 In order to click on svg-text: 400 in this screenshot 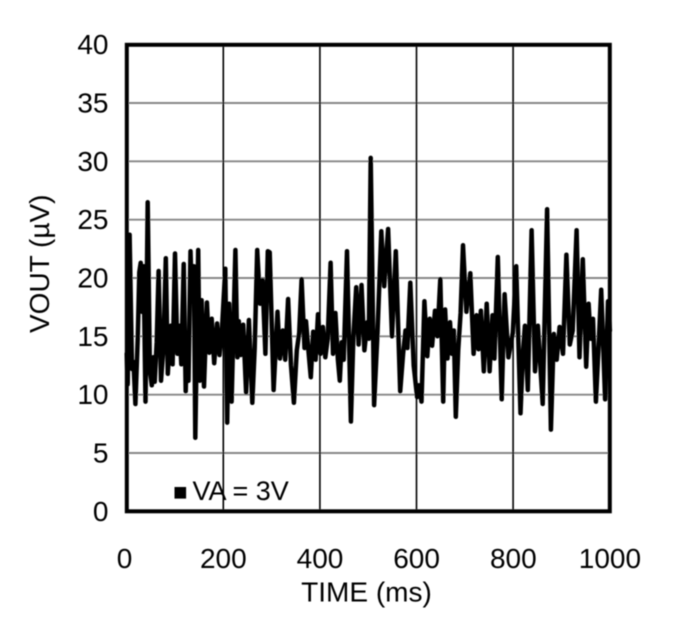, I will do `click(320, 558)`.